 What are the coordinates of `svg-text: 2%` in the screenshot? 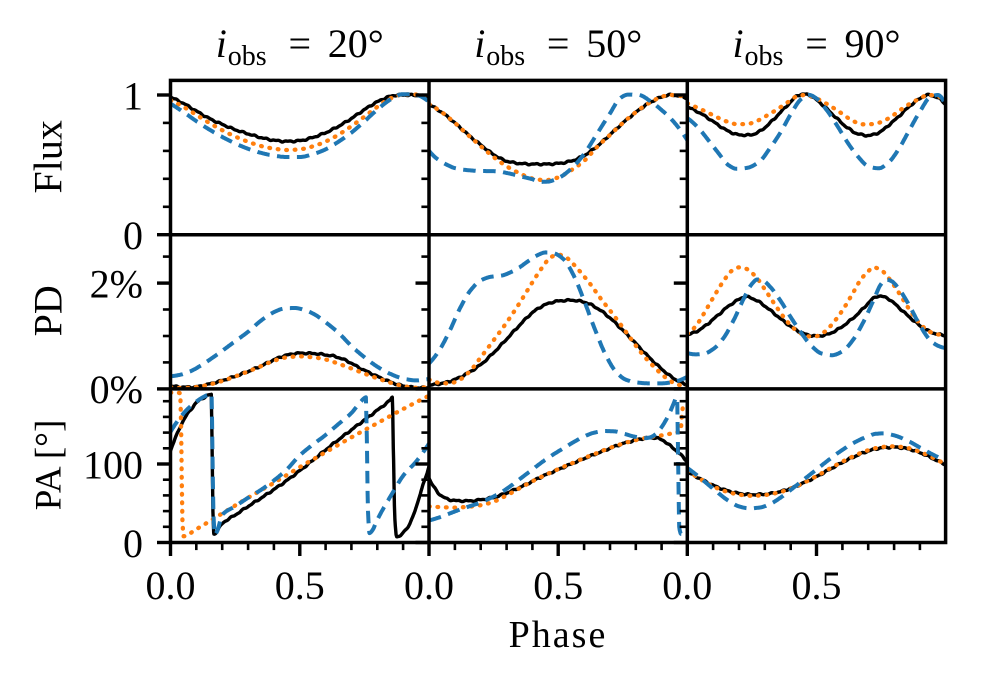 It's located at (116, 284).